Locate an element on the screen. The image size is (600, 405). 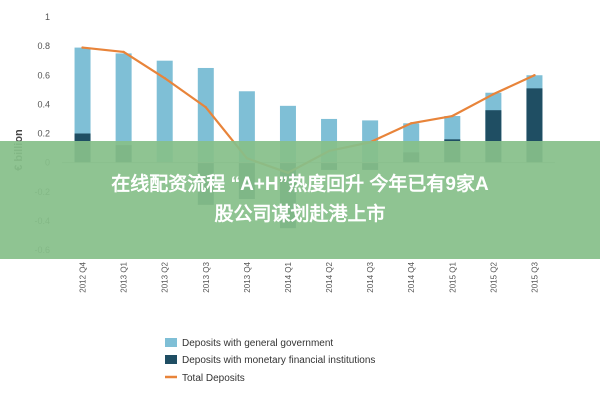
legend-label-general-government: Deposits with general government is located at coordinates (257, 343).